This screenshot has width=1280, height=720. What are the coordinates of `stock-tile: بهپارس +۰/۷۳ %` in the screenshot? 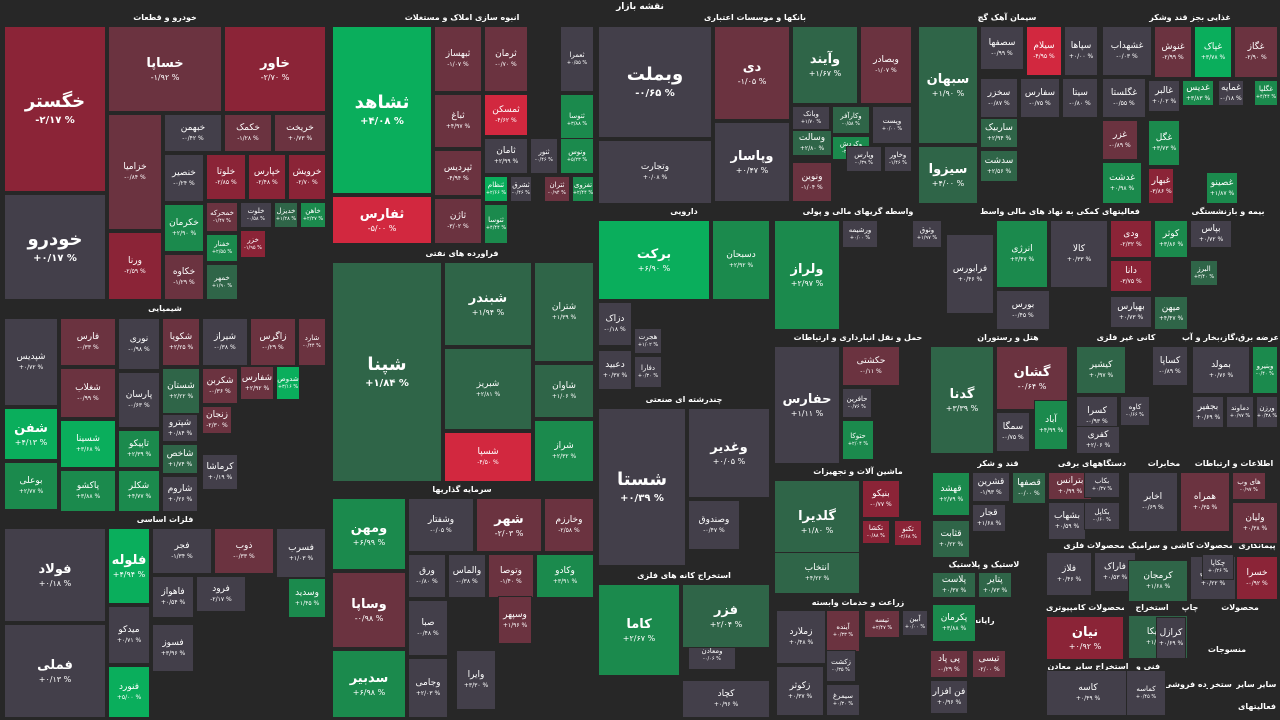 It's located at (1131, 312).